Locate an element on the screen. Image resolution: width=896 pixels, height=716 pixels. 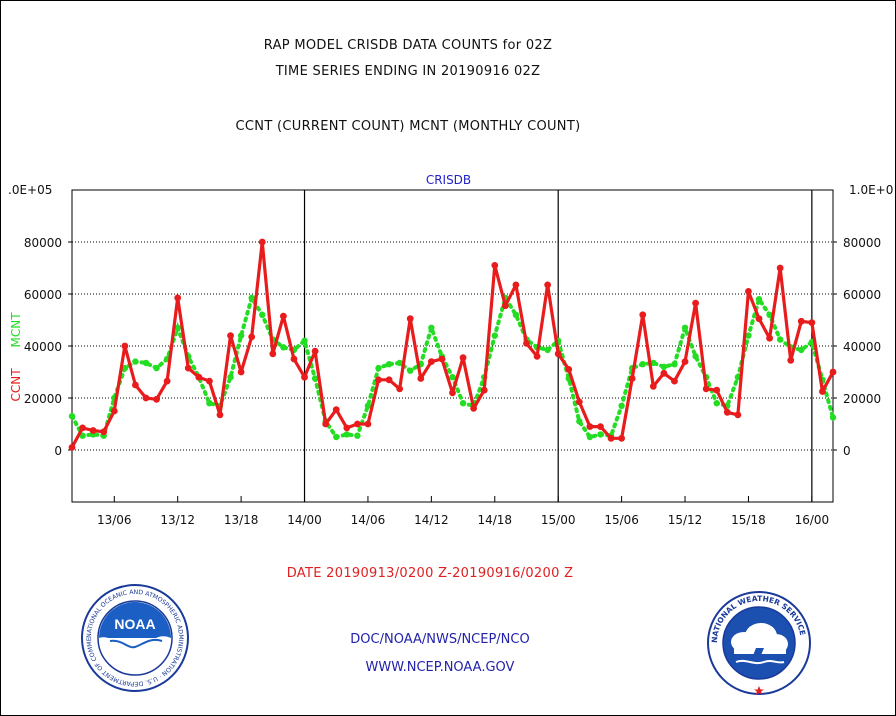
y-tick-label-left: 40000 is located at coordinates (43, 347).